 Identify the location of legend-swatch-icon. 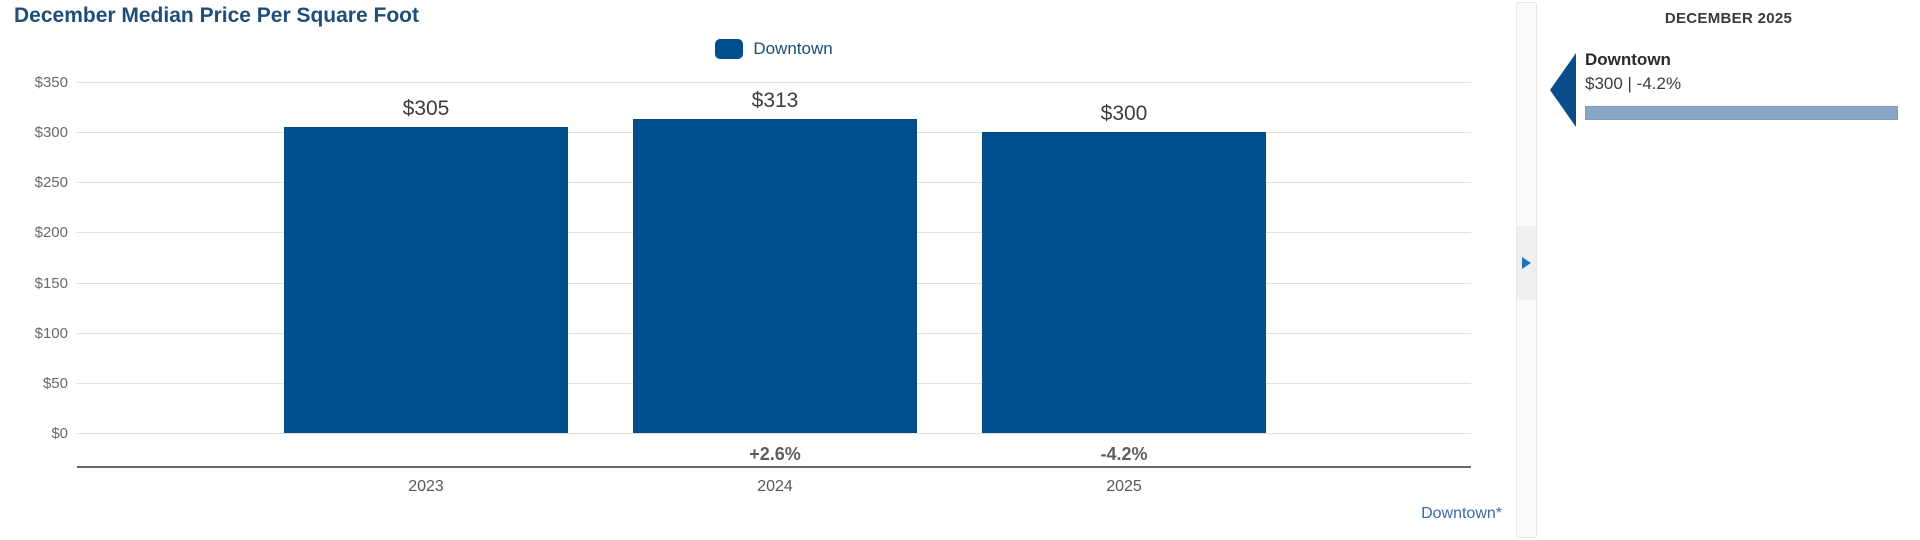
(729, 49).